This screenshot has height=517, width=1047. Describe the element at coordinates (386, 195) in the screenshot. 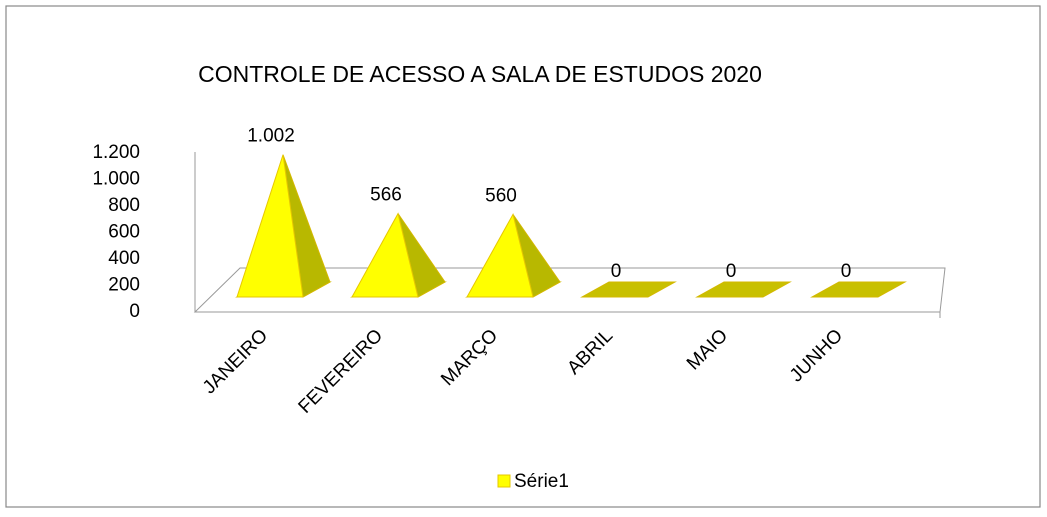

I see `data-label: 566` at that location.